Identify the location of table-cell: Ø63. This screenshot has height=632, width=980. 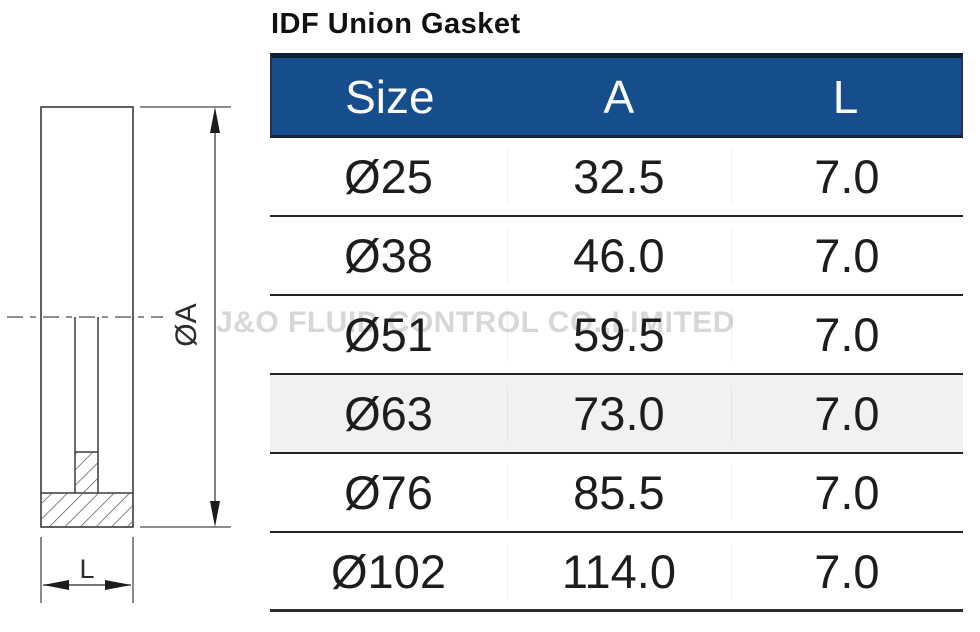
(388, 413).